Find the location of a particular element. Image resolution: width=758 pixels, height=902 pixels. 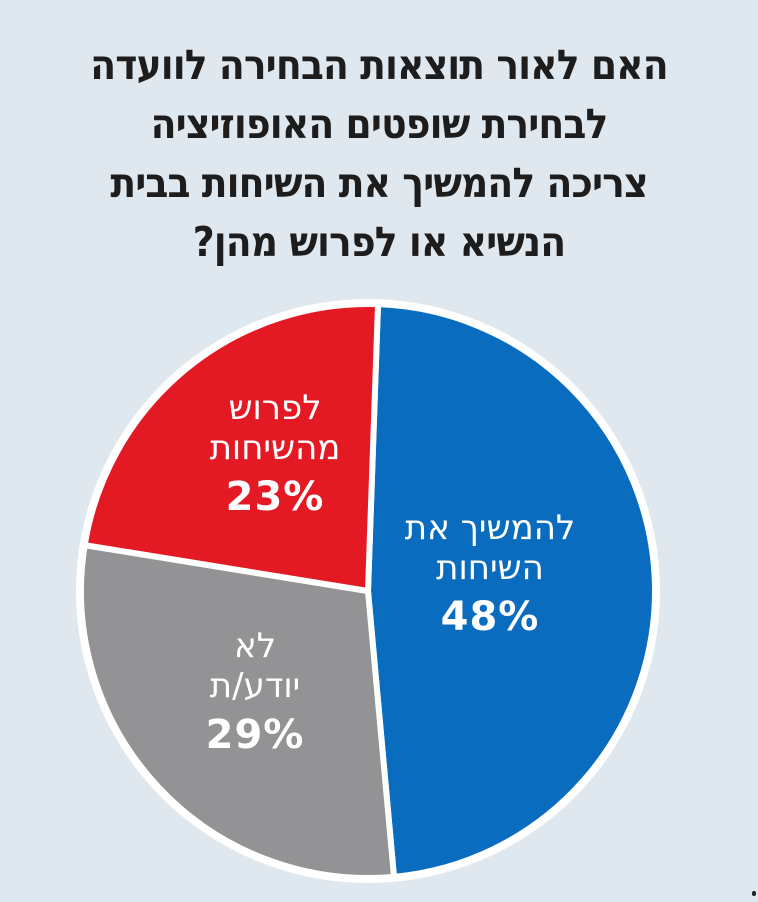

slice-value: 23% is located at coordinates (275, 497).